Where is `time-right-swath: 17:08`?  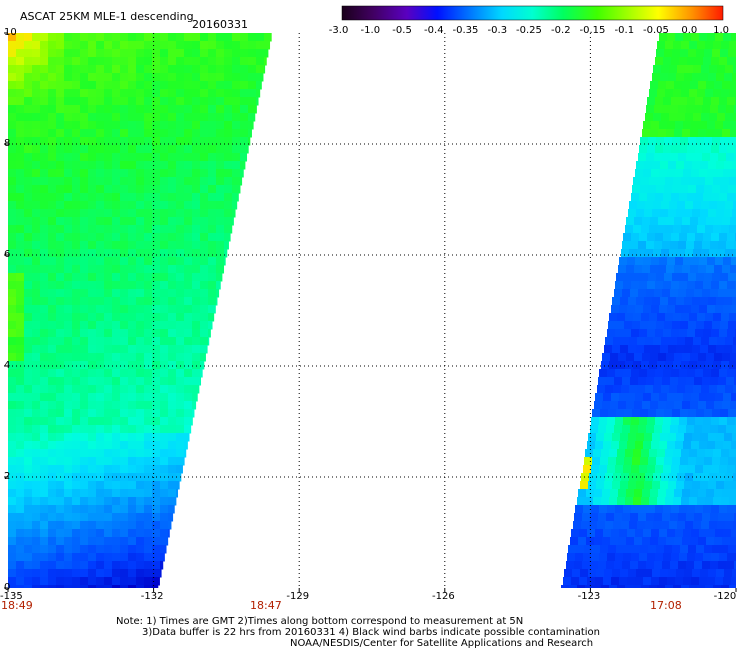 time-right-swath: 17:08 is located at coordinates (666, 605).